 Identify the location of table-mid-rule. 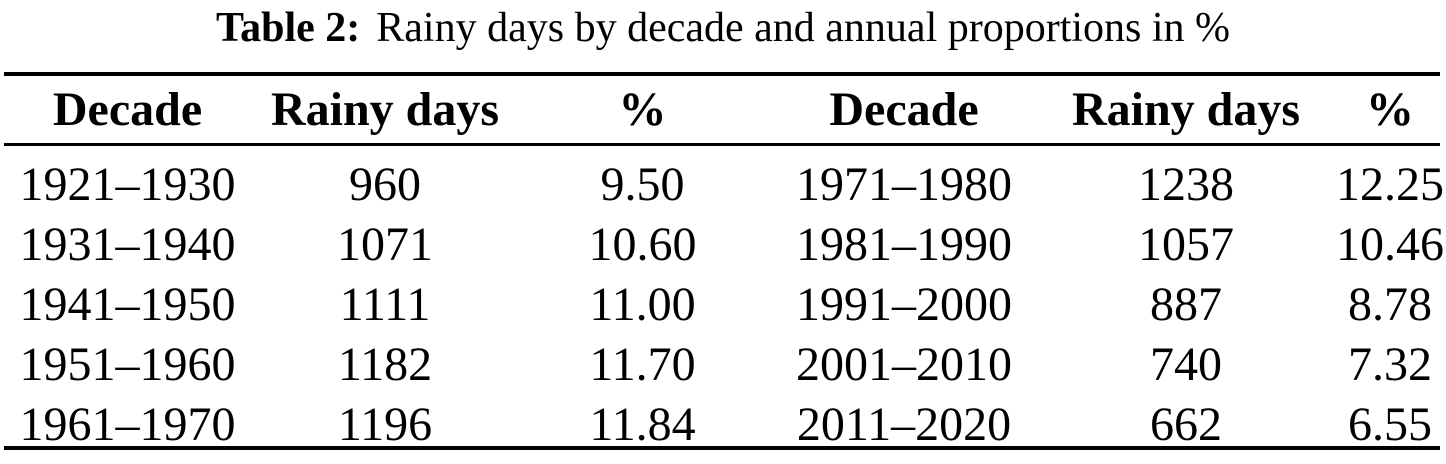
(722, 144).